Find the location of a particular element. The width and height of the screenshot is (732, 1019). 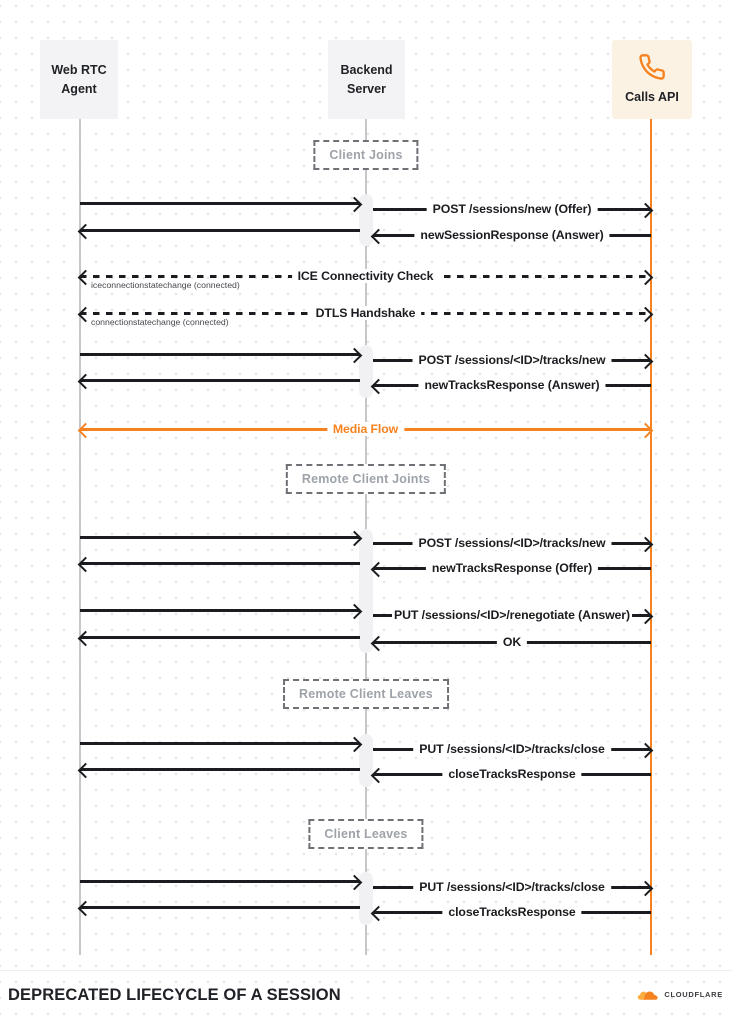

arrow-backend-to-calls: PUT /sessions/<ID>/renegotiate (Answer) is located at coordinates (513, 616).